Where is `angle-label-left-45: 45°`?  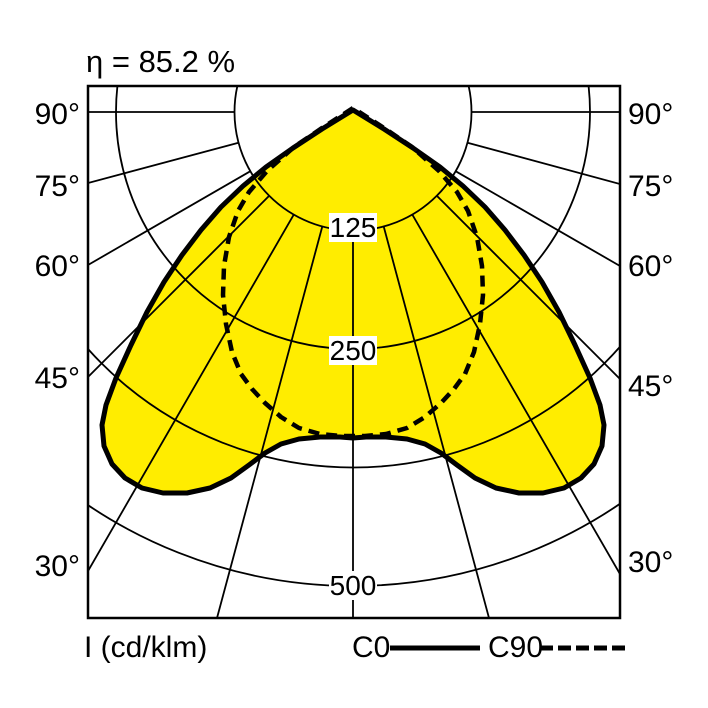
angle-label-left-45: 45° is located at coordinates (57, 378).